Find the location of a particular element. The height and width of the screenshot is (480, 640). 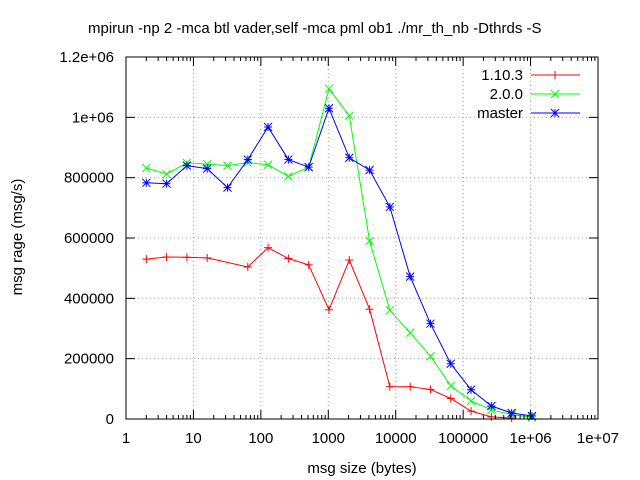

y-tick-label: 1.2e+06 is located at coordinates (86, 57).